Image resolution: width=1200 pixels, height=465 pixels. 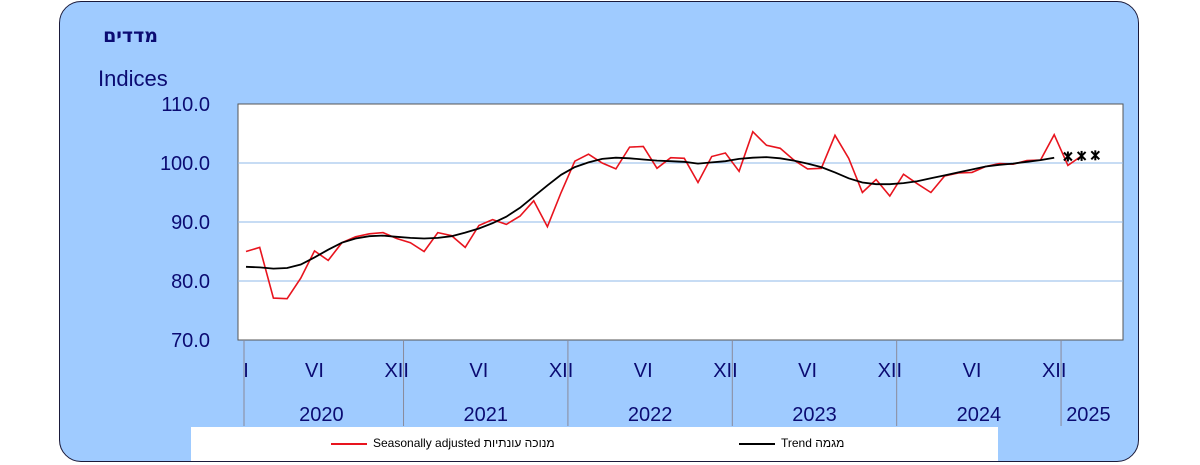 What do you see at coordinates (757, 443) in the screenshot?
I see `legend-swatch-trend` at bounding box center [757, 443].